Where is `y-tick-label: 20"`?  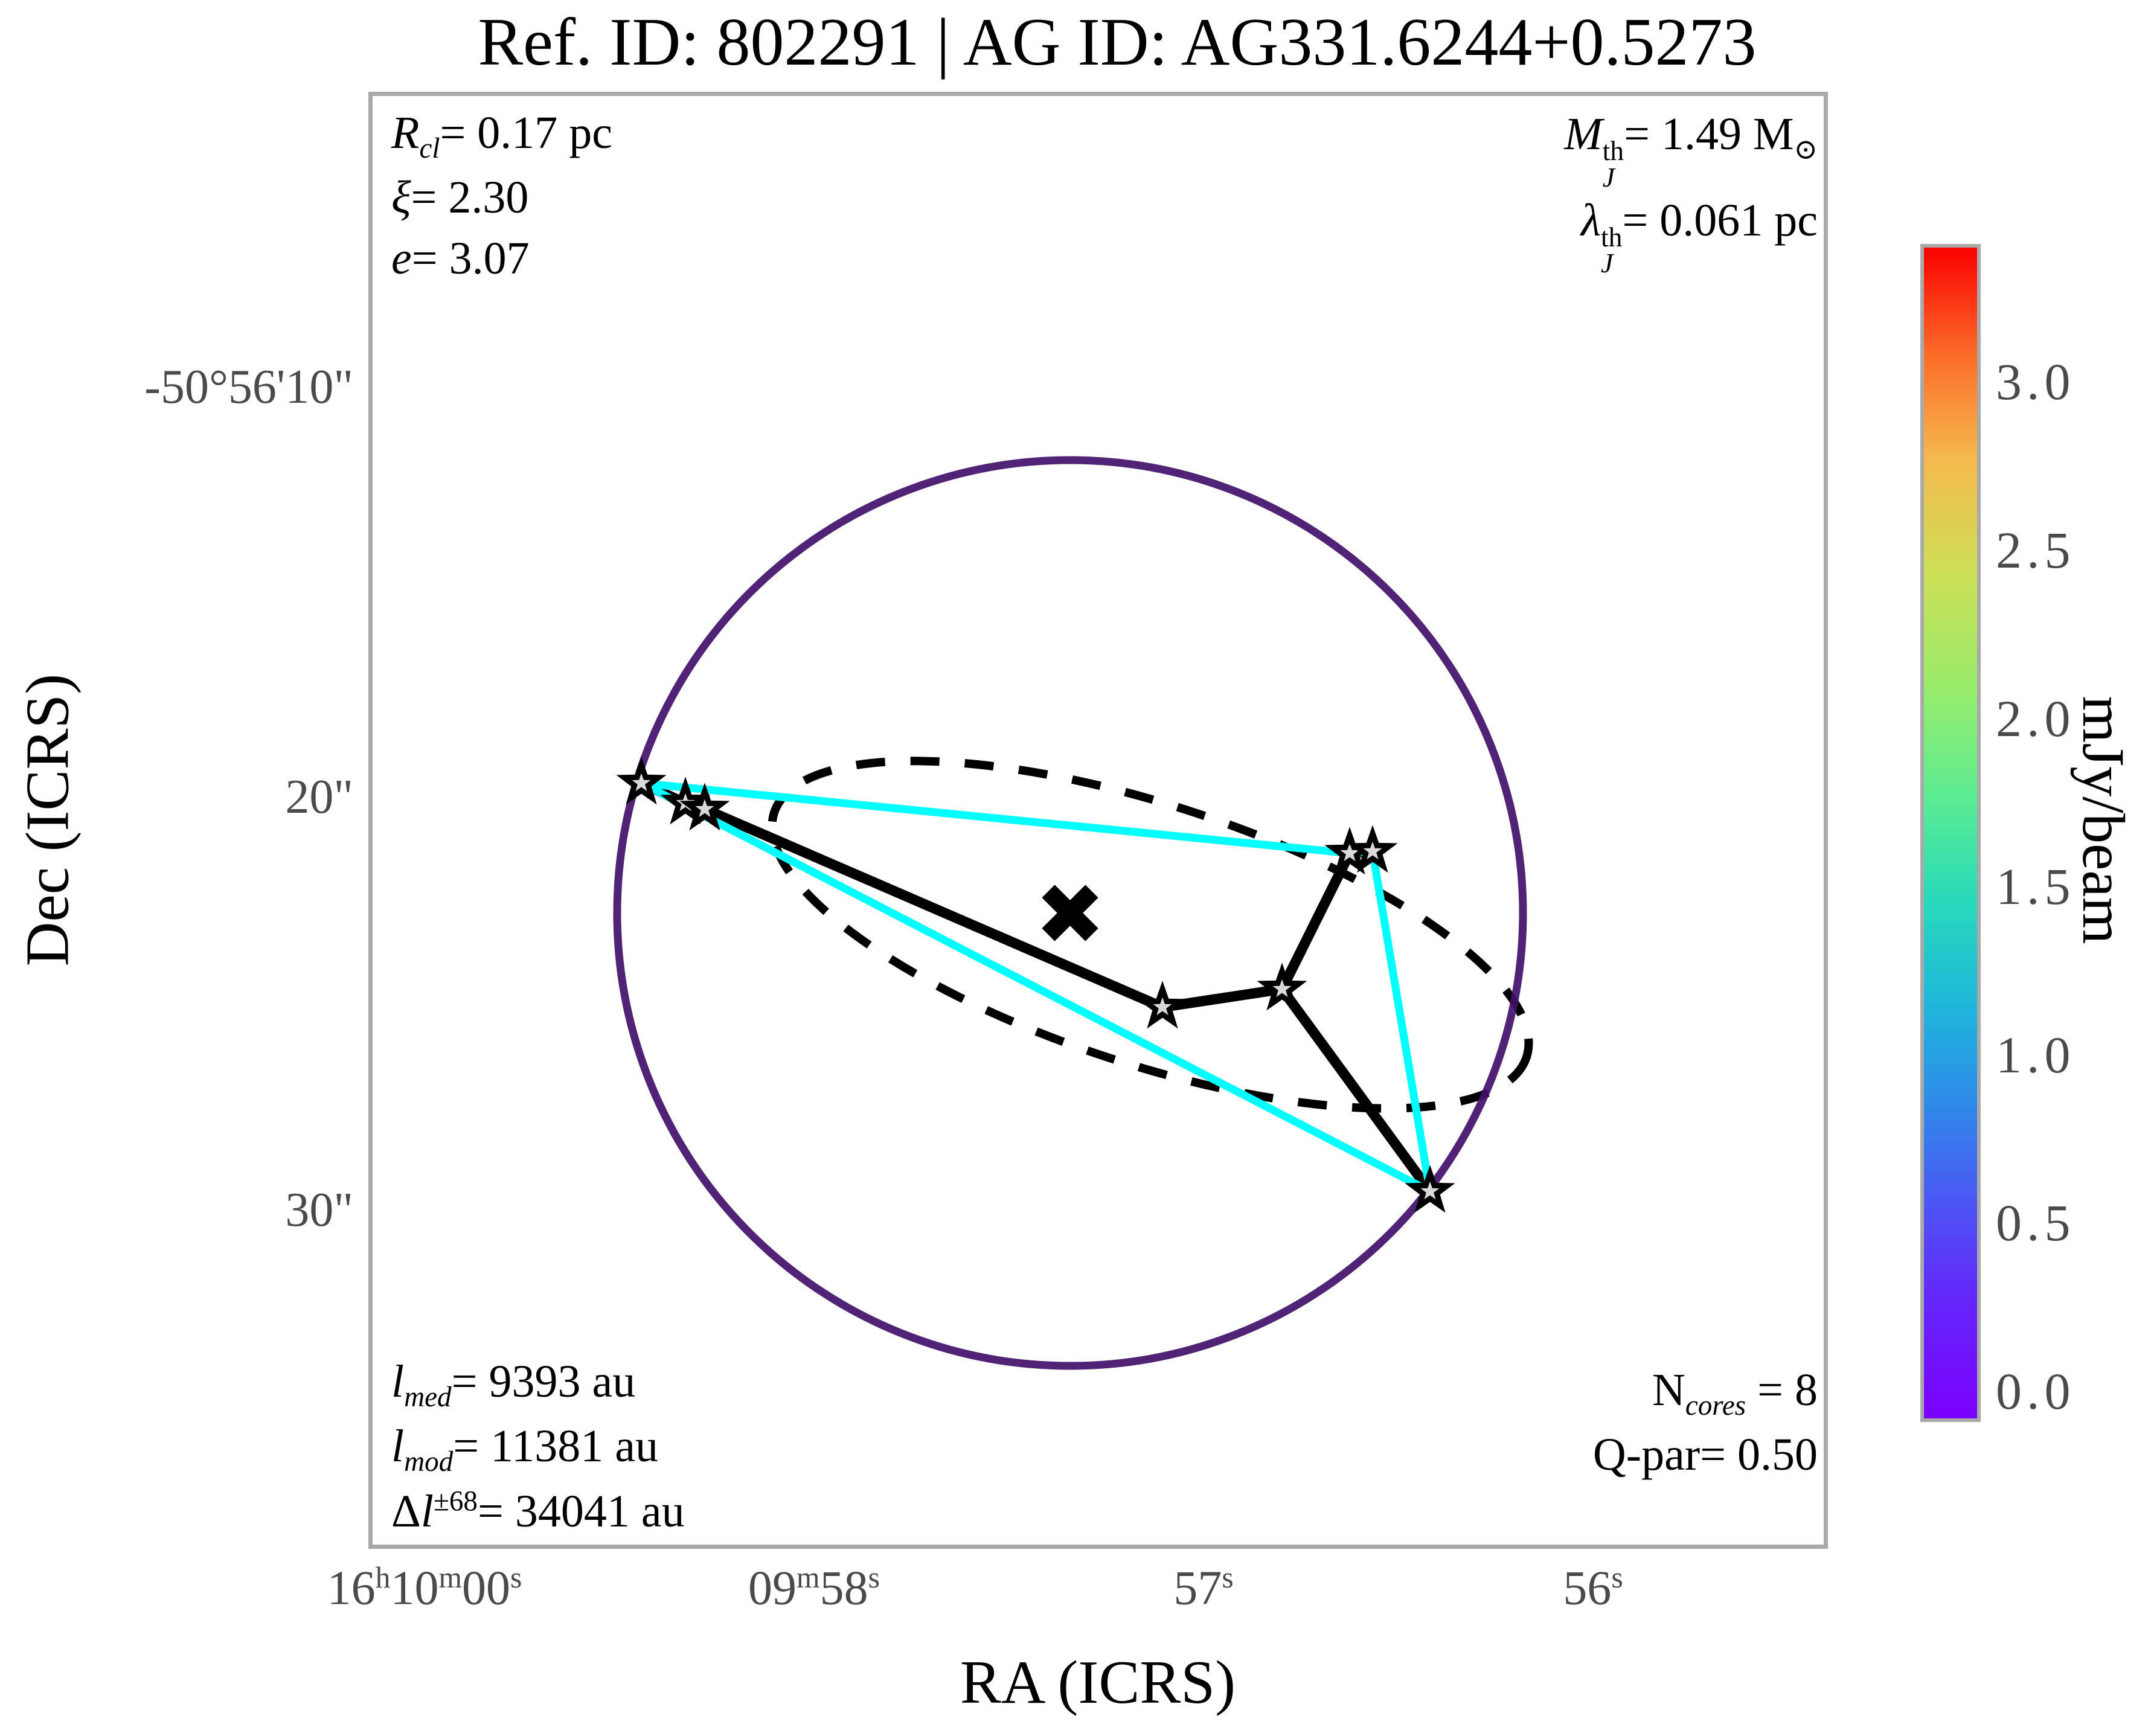
y-tick-label: 20" is located at coordinates (319, 797).